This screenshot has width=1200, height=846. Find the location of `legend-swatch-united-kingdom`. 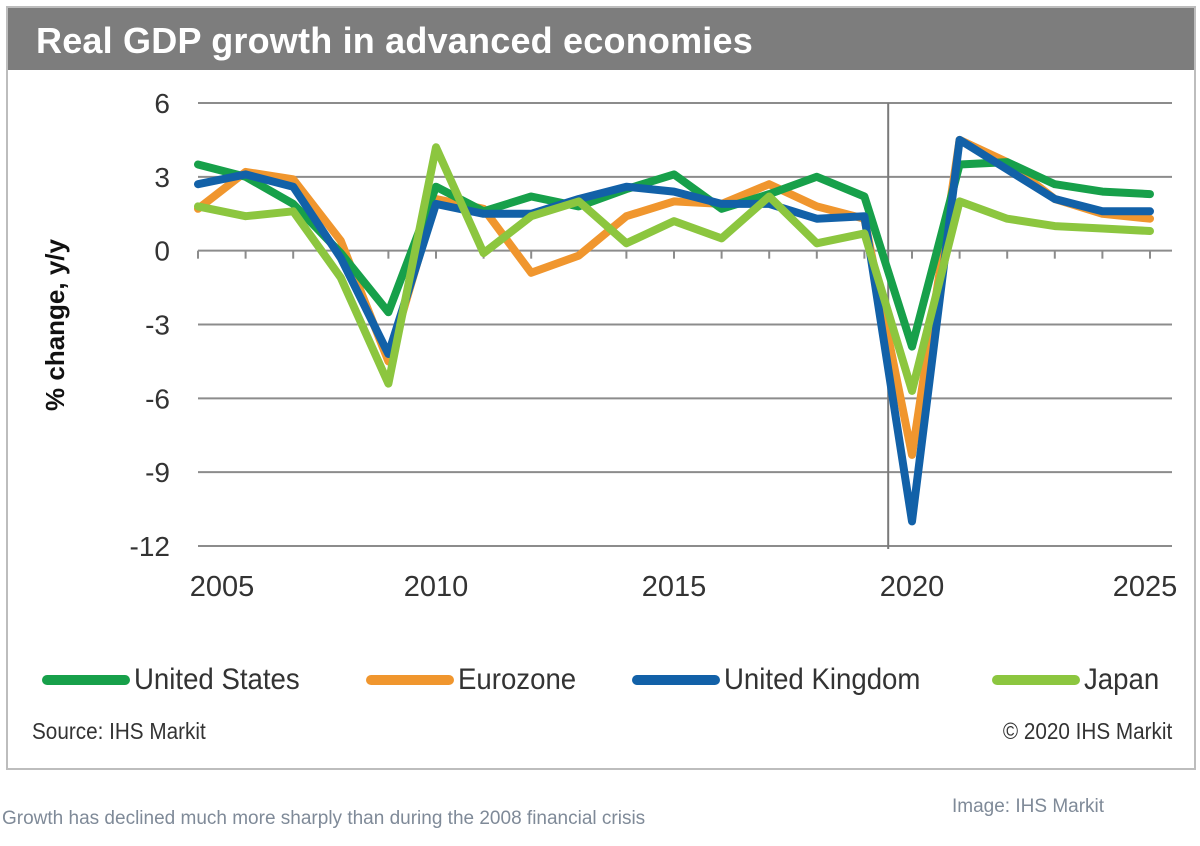

legend-swatch-united-kingdom is located at coordinates (676, 680).